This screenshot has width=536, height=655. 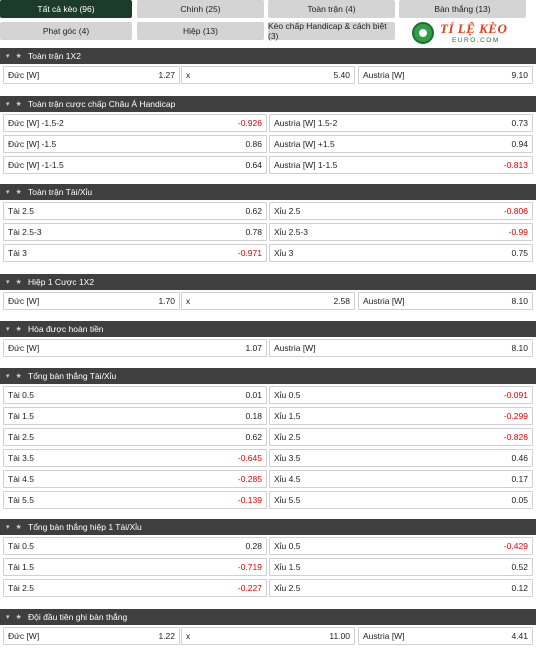 What do you see at coordinates (135, 458) in the screenshot?
I see `odds-cell: Tài 3.5 -0.645` at bounding box center [135, 458].